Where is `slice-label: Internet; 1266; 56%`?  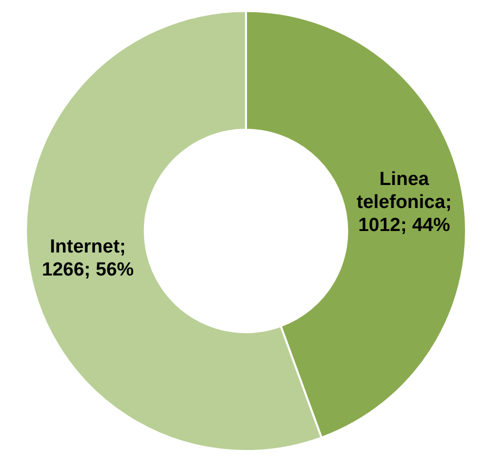 slice-label: Internet; 1266; 56% is located at coordinates (88, 258).